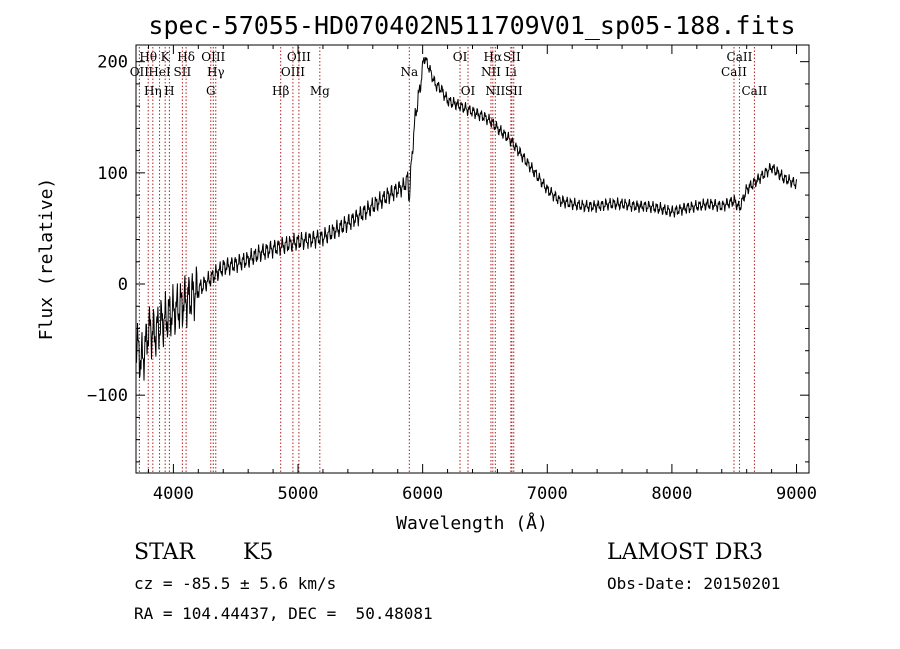 This screenshot has width=900, height=649. I want to click on x-tick-label: 9000, so click(796, 494).